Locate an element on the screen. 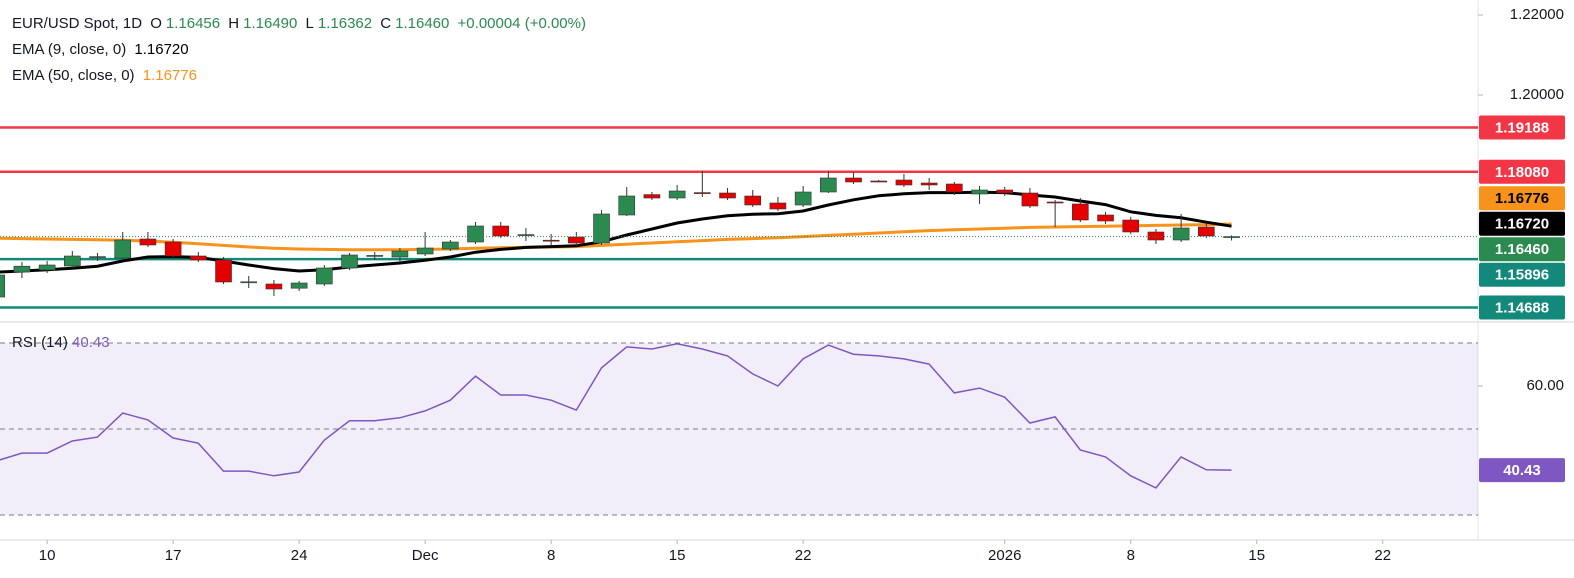  price-tag-label: 1.16720 is located at coordinates (1522, 224).